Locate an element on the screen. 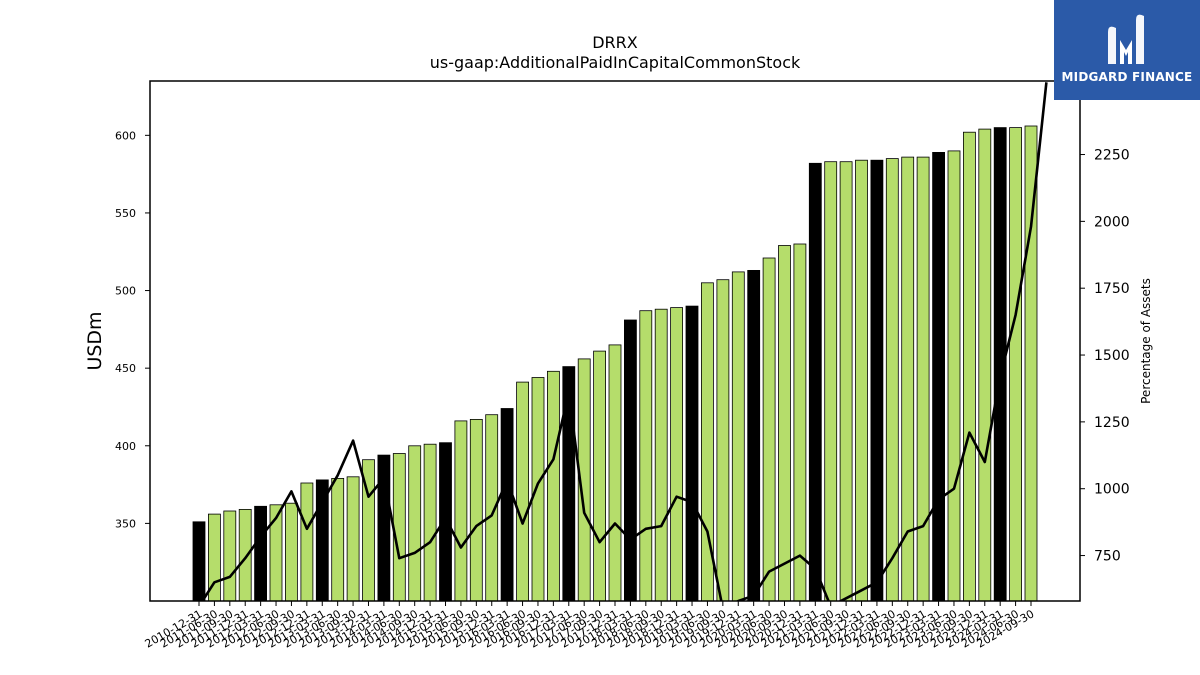 The height and width of the screenshot is (675, 1200). y-tick-label: 450 is located at coordinates (125, 368).